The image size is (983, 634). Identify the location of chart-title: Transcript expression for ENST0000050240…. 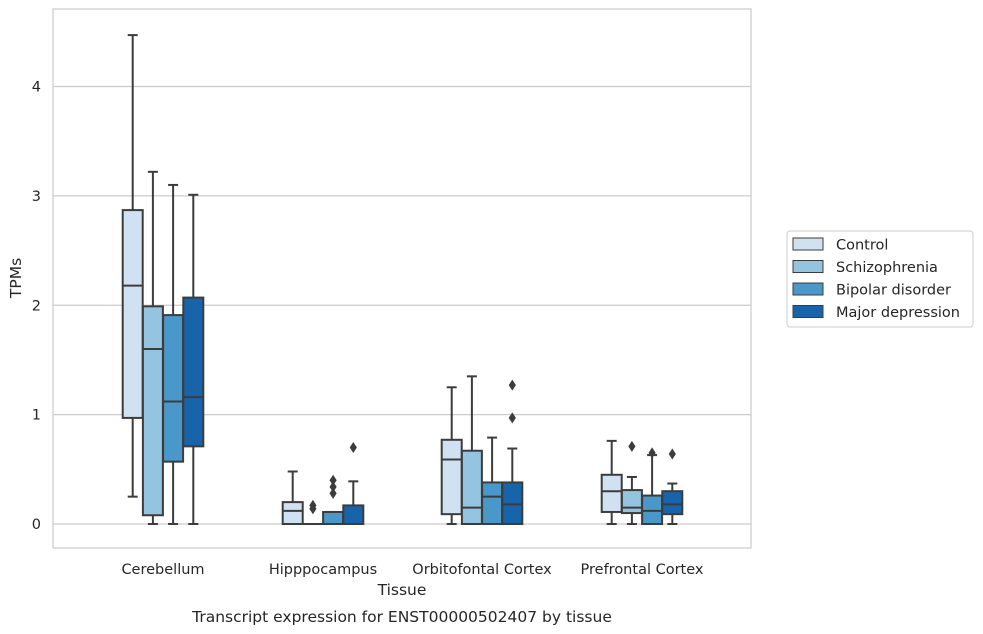
(401, 617).